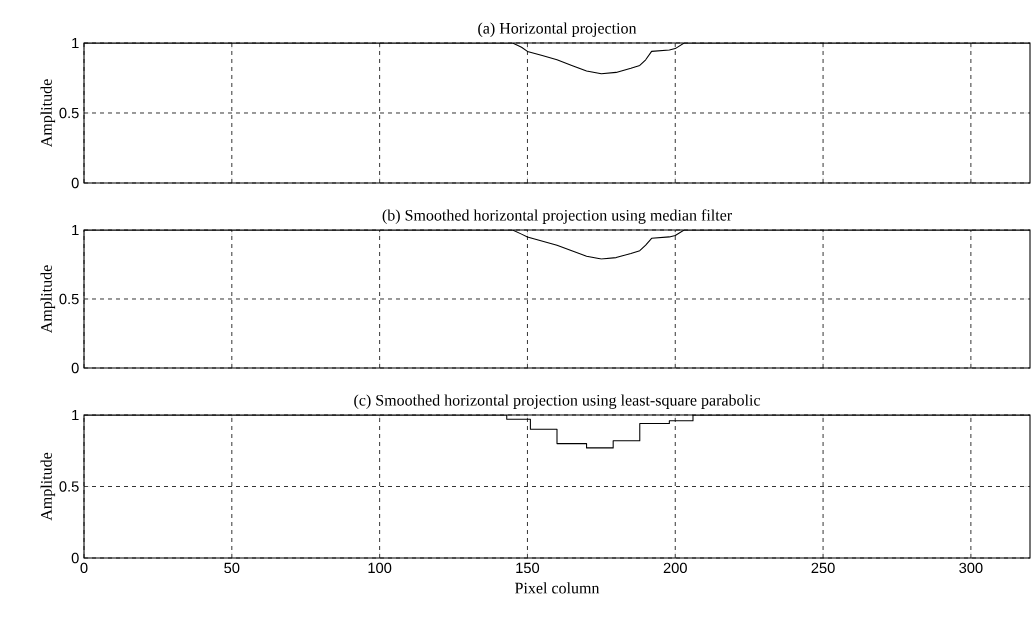  Describe the element at coordinates (971, 568) in the screenshot. I see `x-tick-label: 300` at that location.